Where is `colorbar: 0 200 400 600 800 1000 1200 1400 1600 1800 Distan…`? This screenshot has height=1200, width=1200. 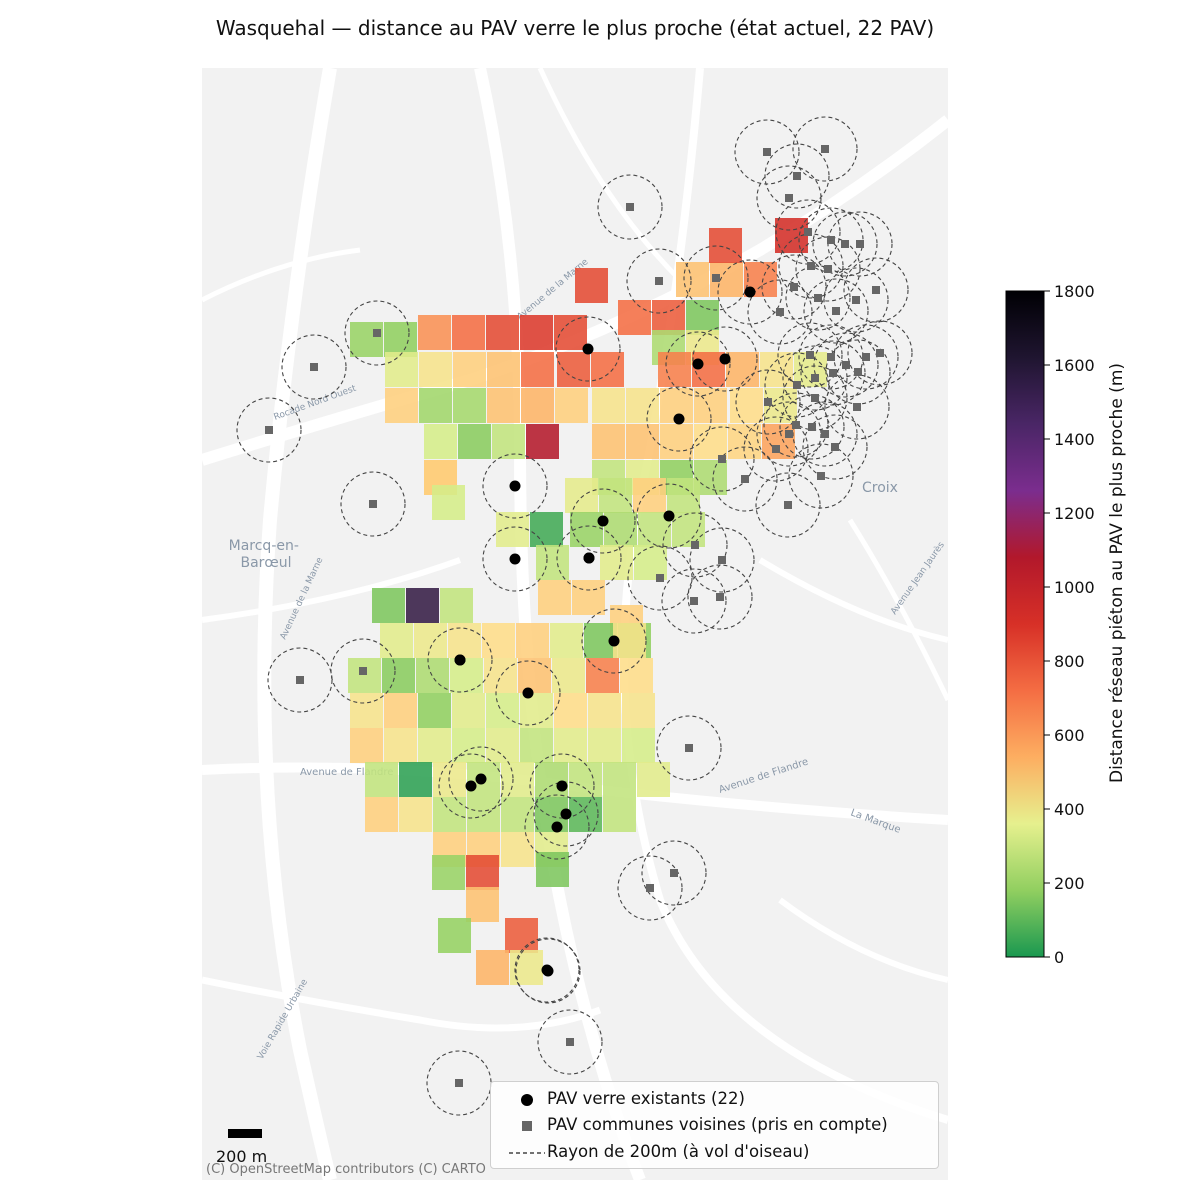 colorbar: 0 200 400 600 800 1000 1200 1400 1600 1800 Distan… is located at coordinates (1066, 624).